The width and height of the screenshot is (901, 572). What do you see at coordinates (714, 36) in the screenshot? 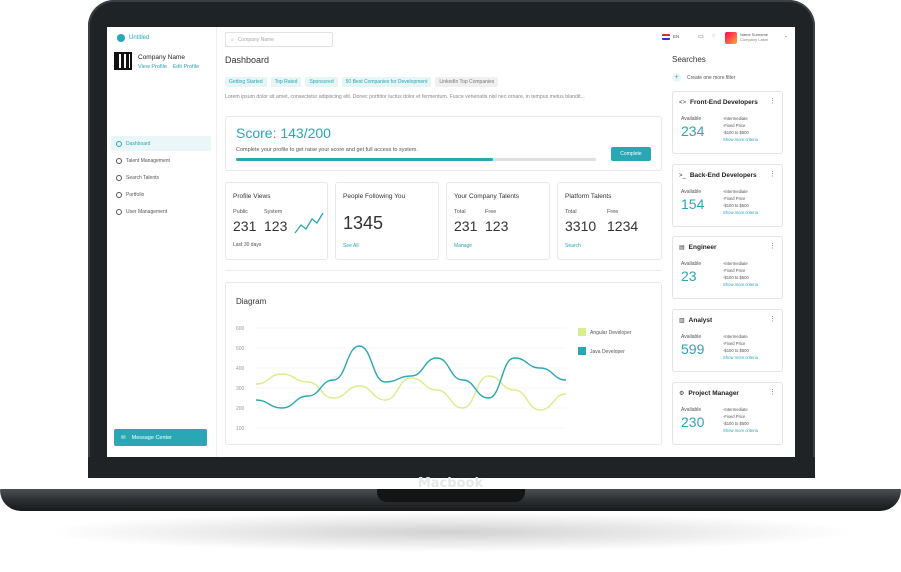
I see `bell-icon: ◌` at bounding box center [714, 36].